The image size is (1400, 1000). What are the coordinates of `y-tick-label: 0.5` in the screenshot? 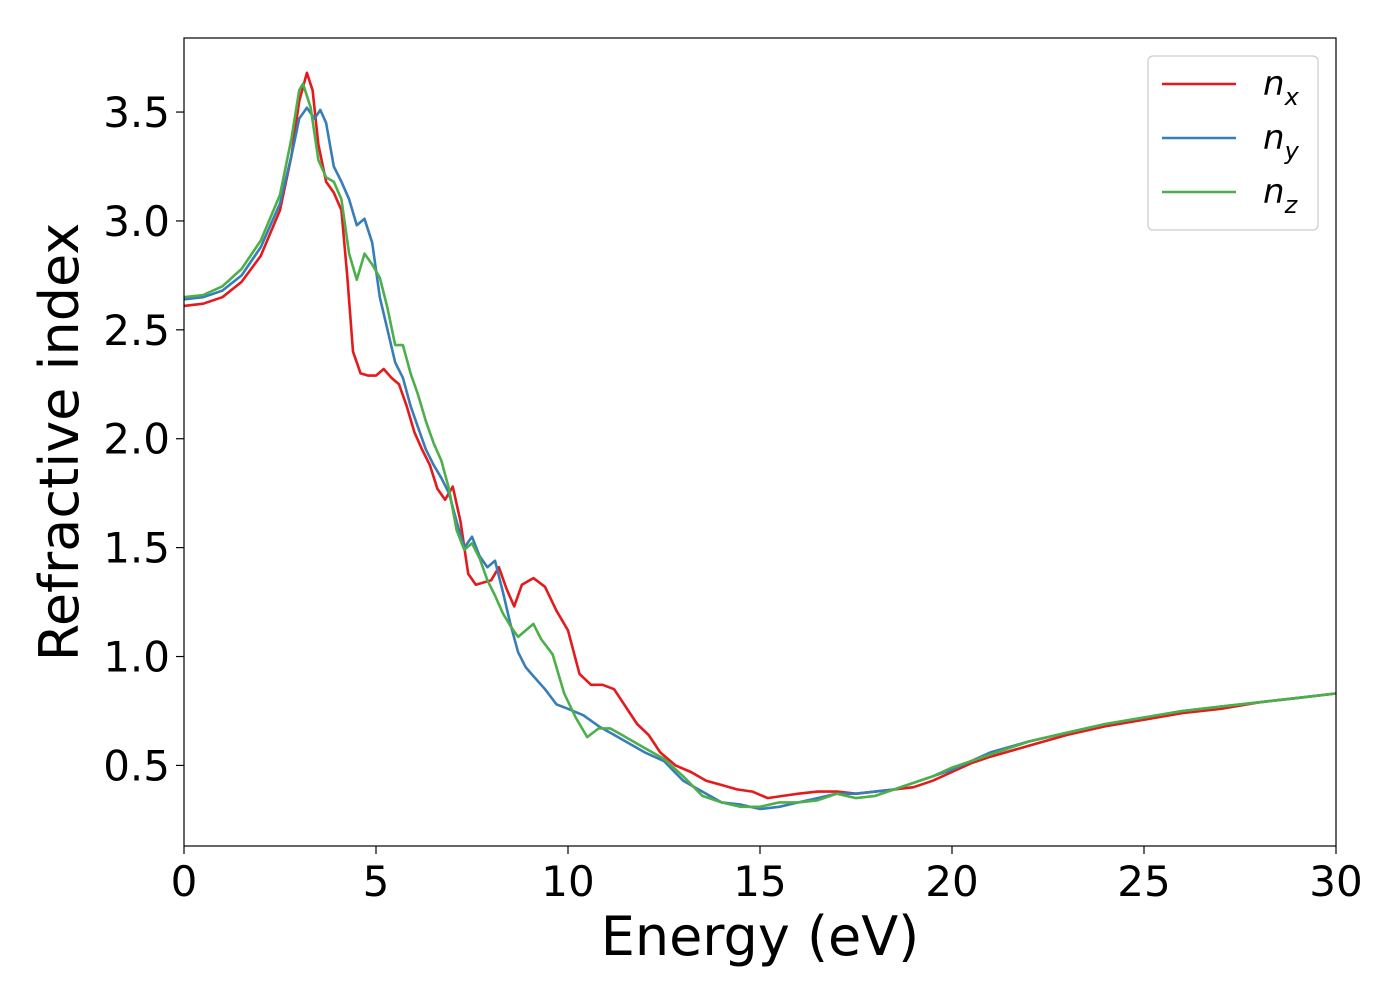 It's located at (136, 765).